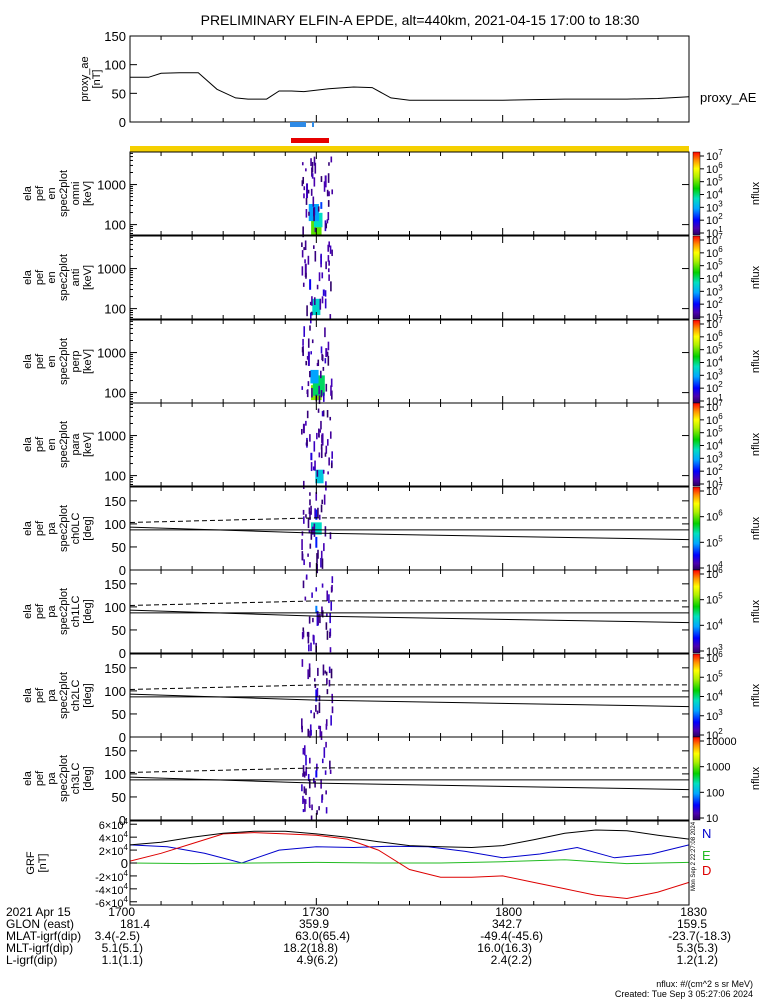  I want to click on table-row-label: MLT-igrf(dip), so click(40, 948).